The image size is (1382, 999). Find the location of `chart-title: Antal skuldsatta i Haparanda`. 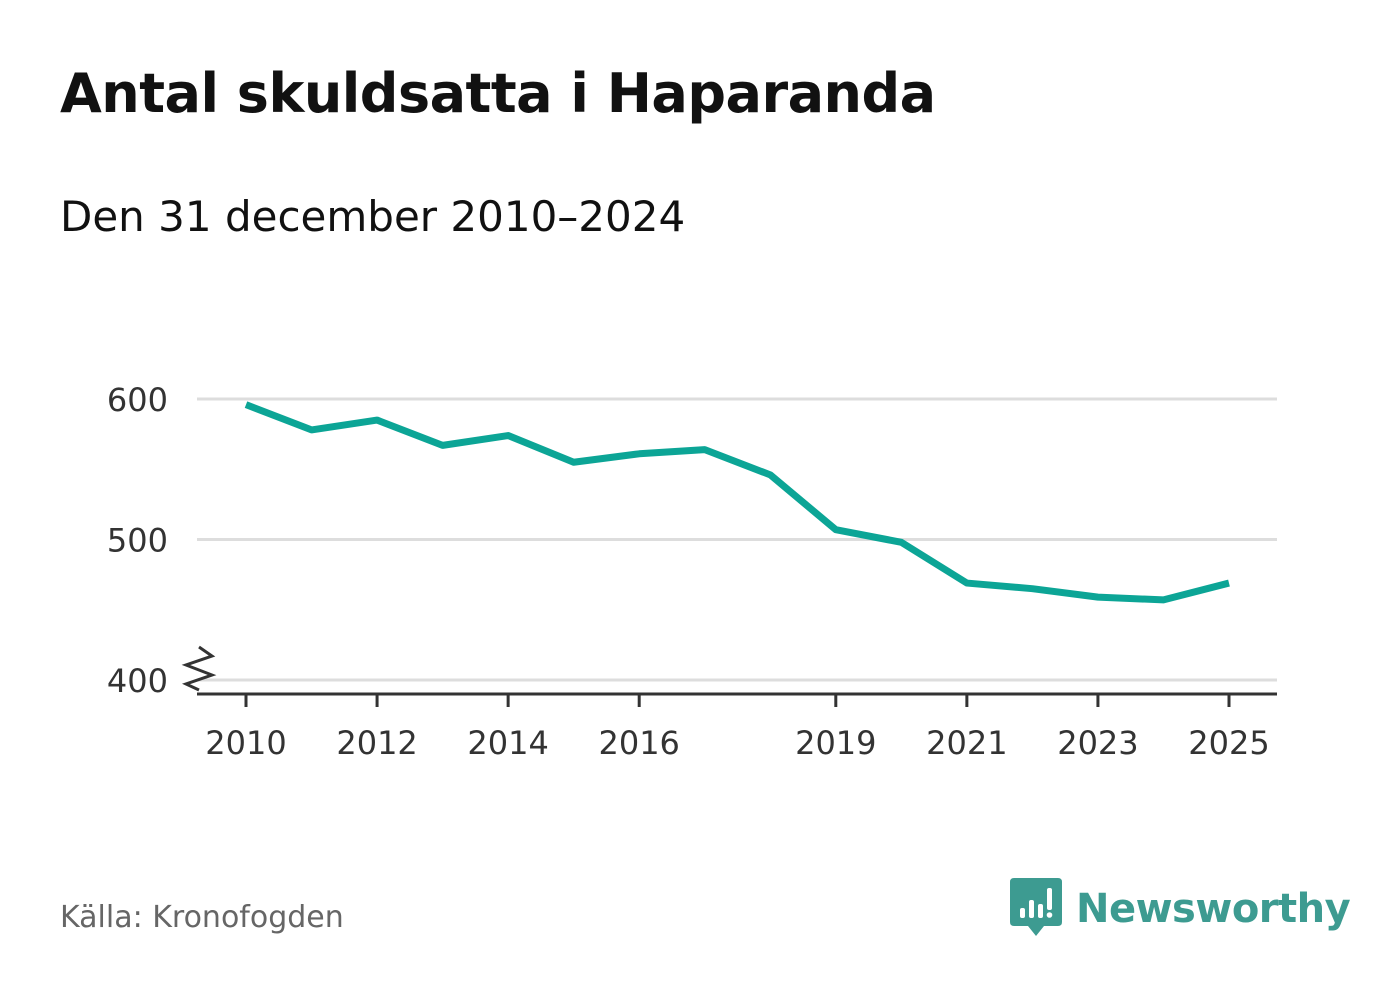

chart-title: Antal skuldsatta i Haparanda is located at coordinates (498, 93).